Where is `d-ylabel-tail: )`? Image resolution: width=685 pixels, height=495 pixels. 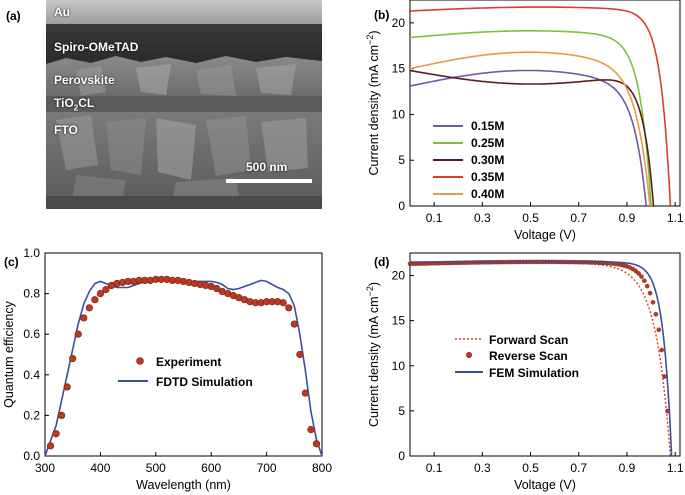
d-ylabel-tail: ) is located at coordinates (374, 284).